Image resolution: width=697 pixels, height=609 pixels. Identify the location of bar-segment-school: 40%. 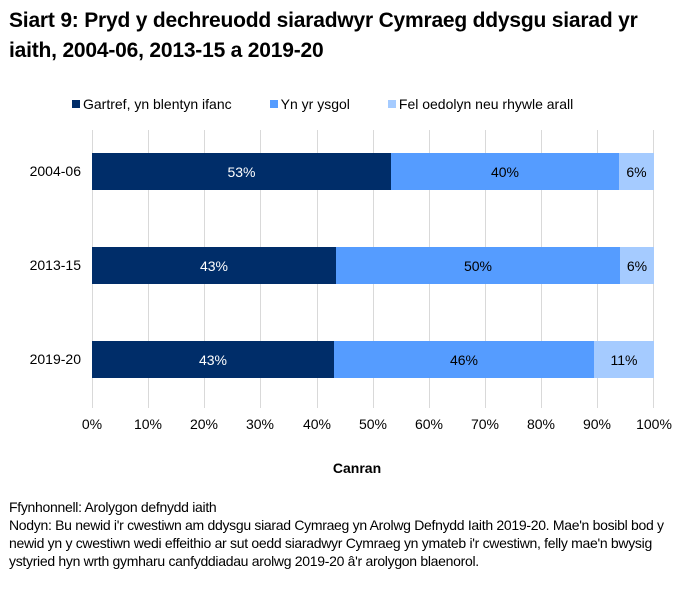
(505, 171).